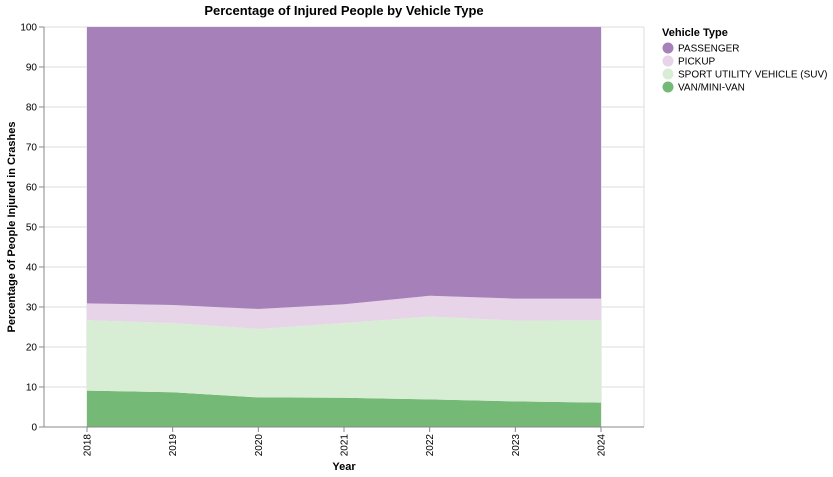  I want to click on area-sport-utility-vehicle-suv, so click(344, 359).